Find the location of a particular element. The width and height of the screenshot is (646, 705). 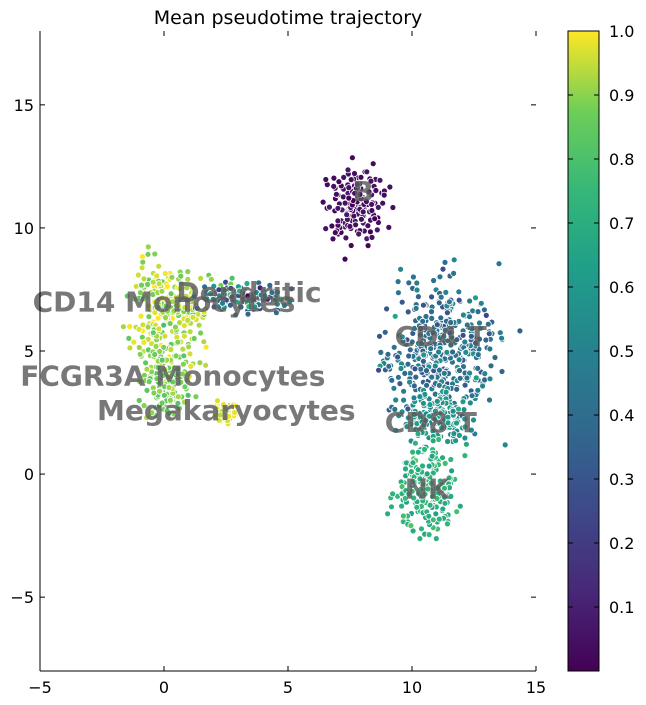

y-tick-label: −5 is located at coordinates (22, 597).